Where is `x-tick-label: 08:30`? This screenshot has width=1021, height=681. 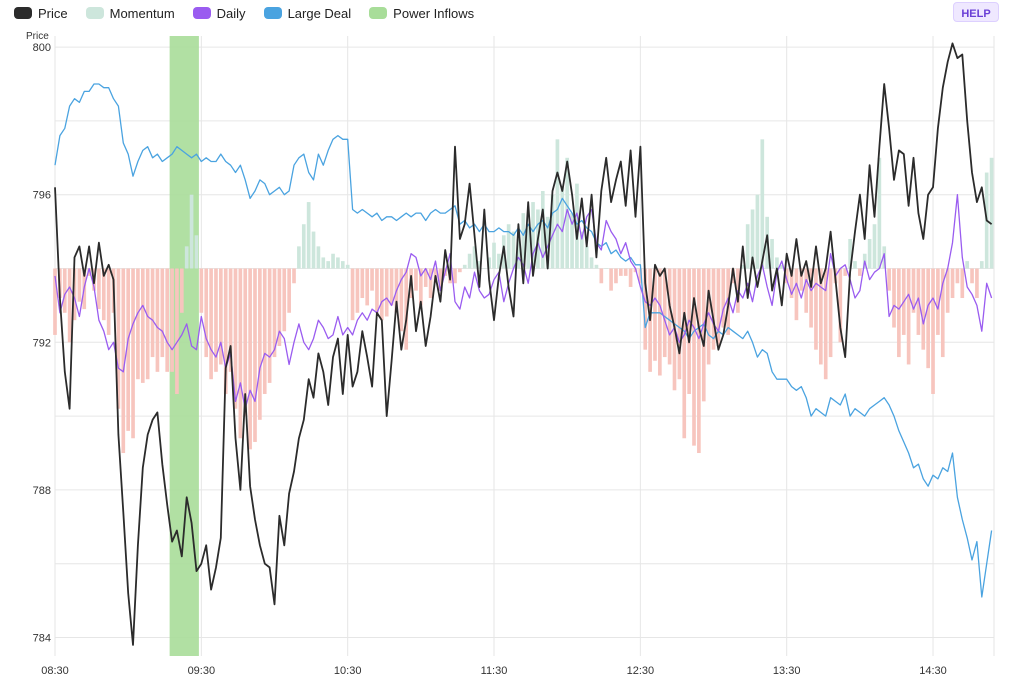
x-tick-label: 08:30 is located at coordinates (55, 671).